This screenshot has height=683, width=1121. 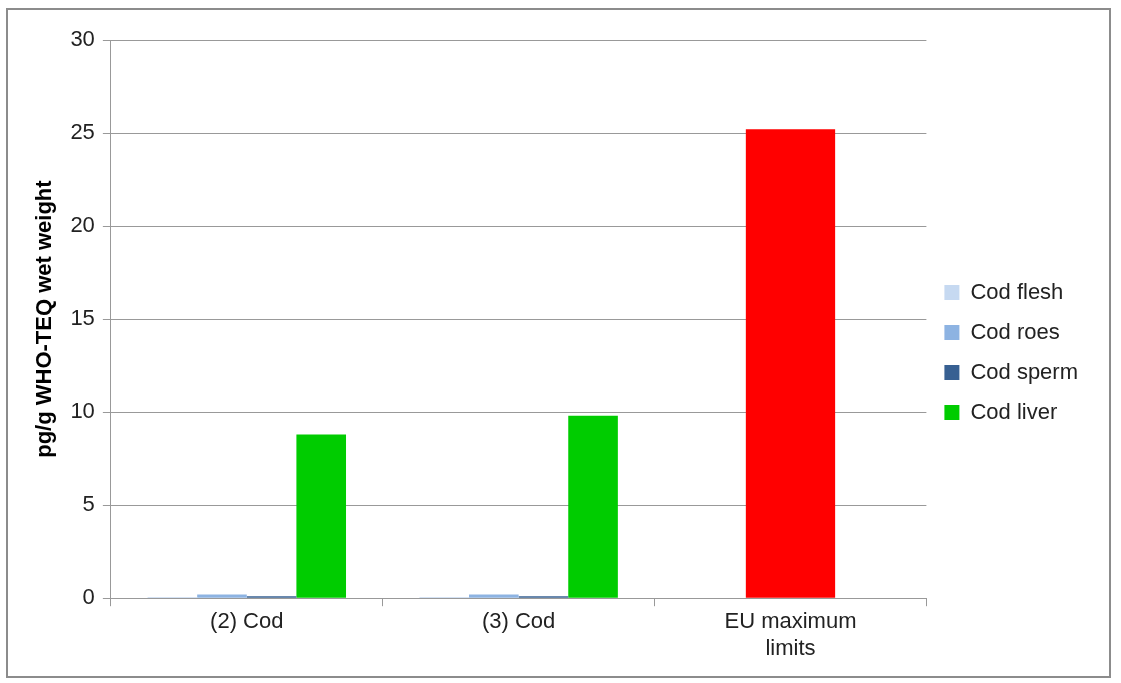 What do you see at coordinates (518, 621) in the screenshot?
I see `category-label: (3) Cod` at bounding box center [518, 621].